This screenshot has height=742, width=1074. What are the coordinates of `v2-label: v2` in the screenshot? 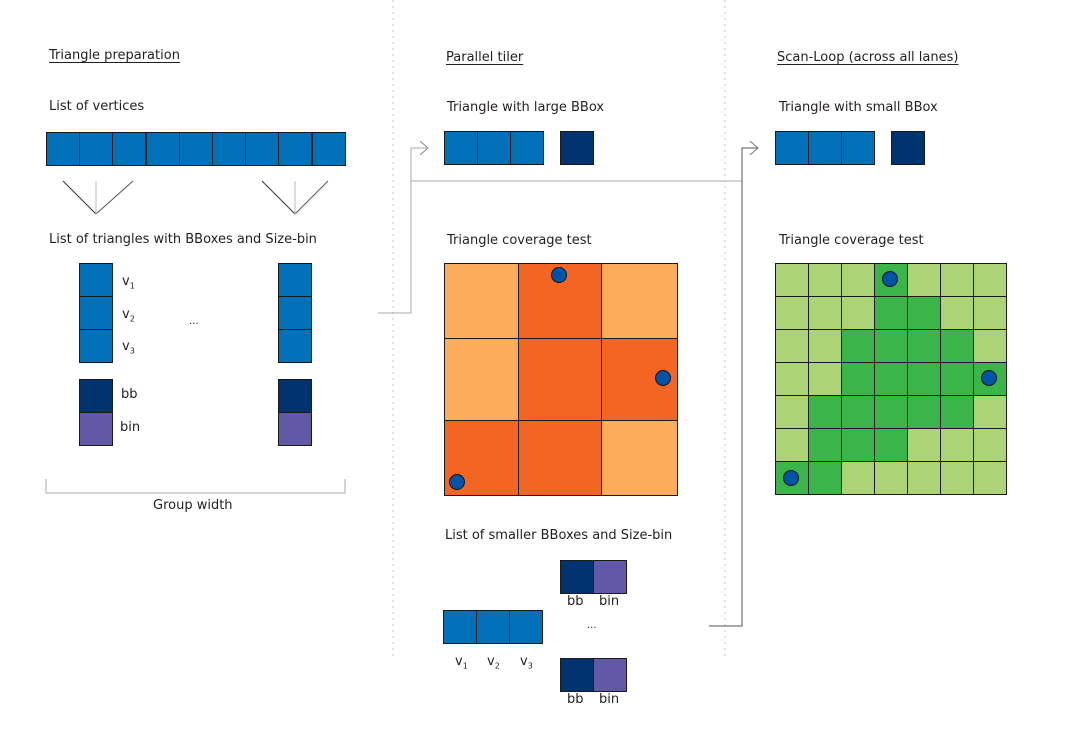 It's located at (128, 315).